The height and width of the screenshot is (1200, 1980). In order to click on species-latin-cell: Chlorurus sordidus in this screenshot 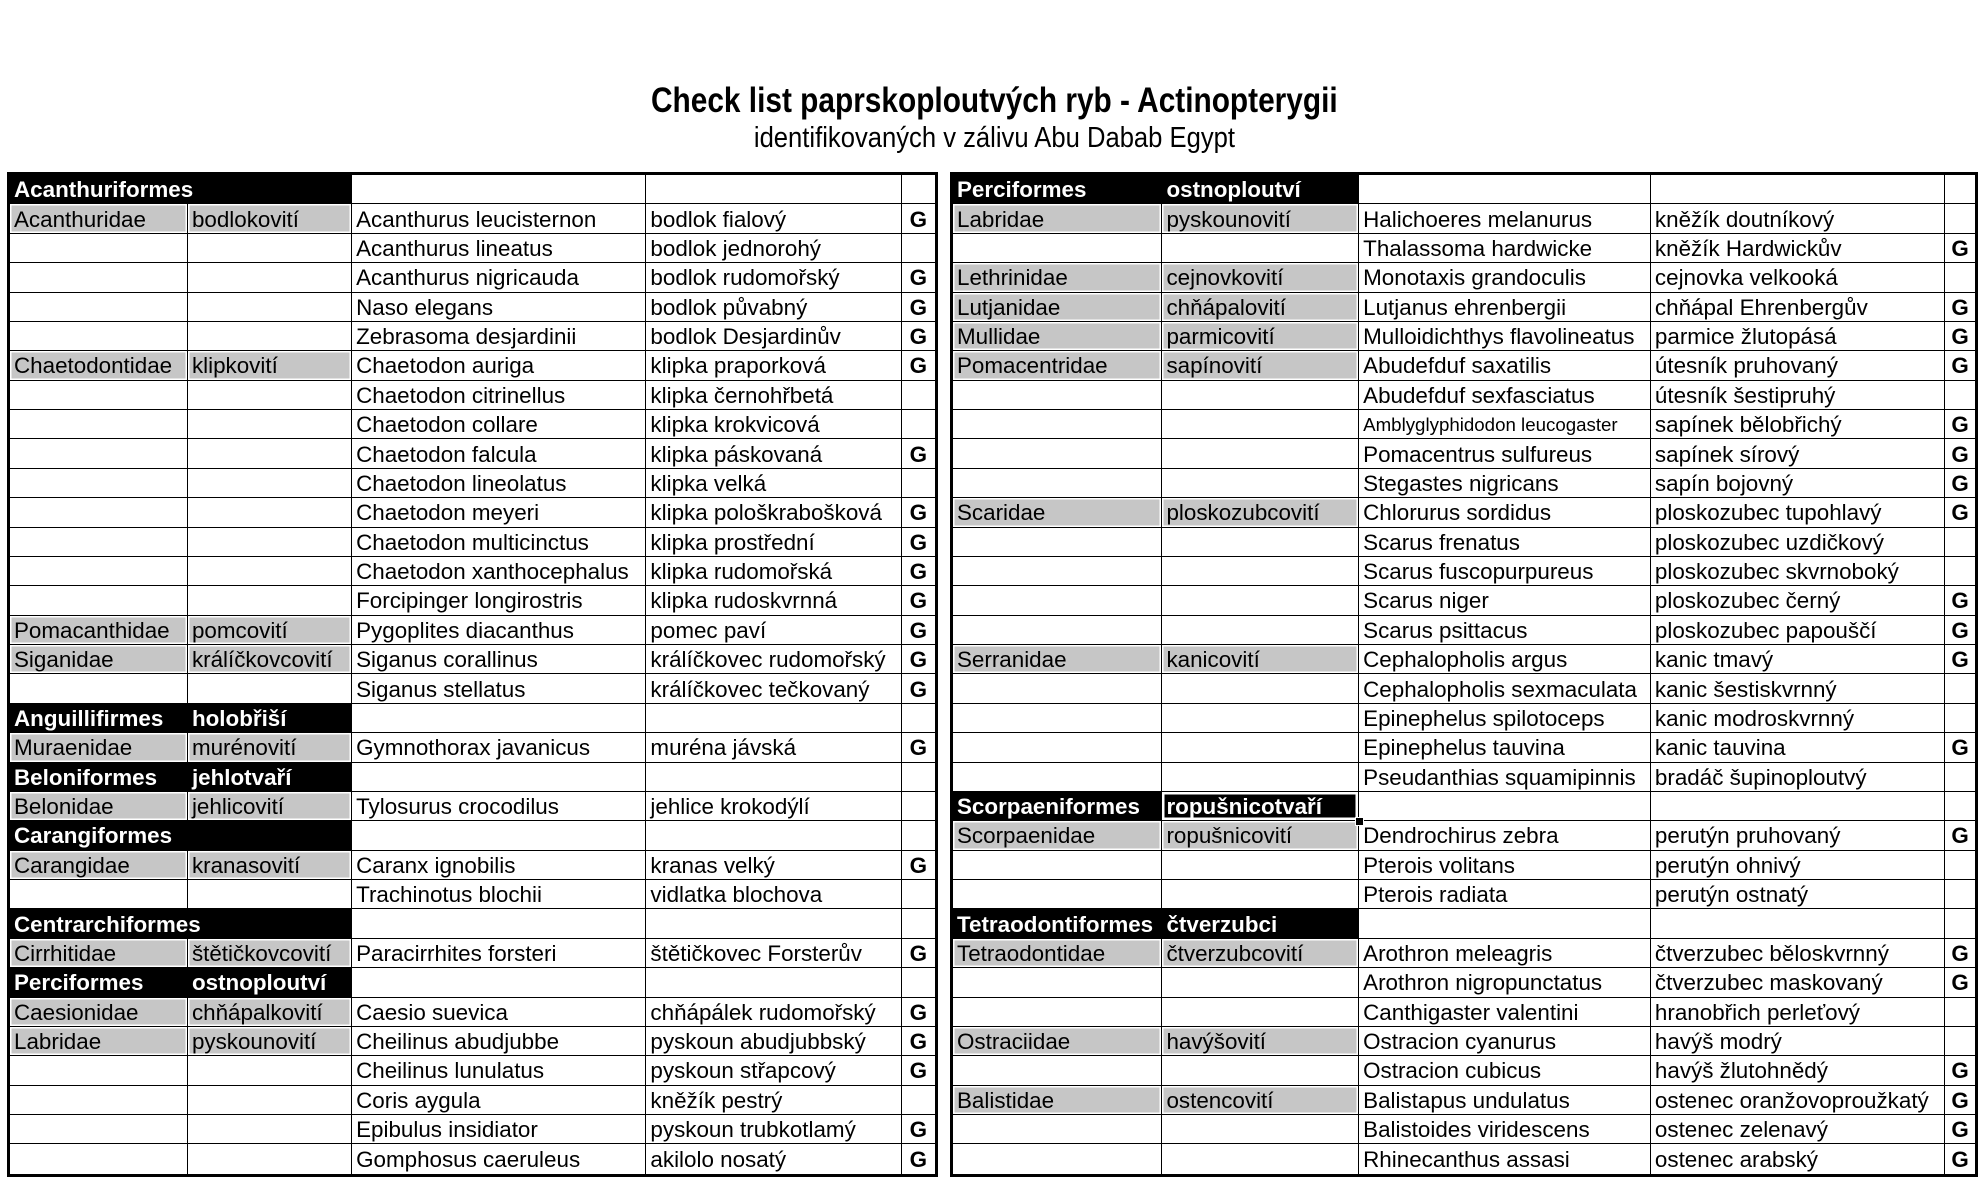, I will do `click(1505, 513)`.